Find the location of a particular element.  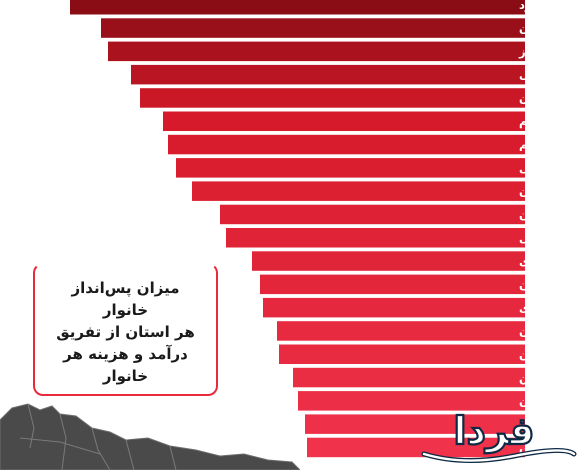

bar-category-label: تهران is located at coordinates (535, 354).